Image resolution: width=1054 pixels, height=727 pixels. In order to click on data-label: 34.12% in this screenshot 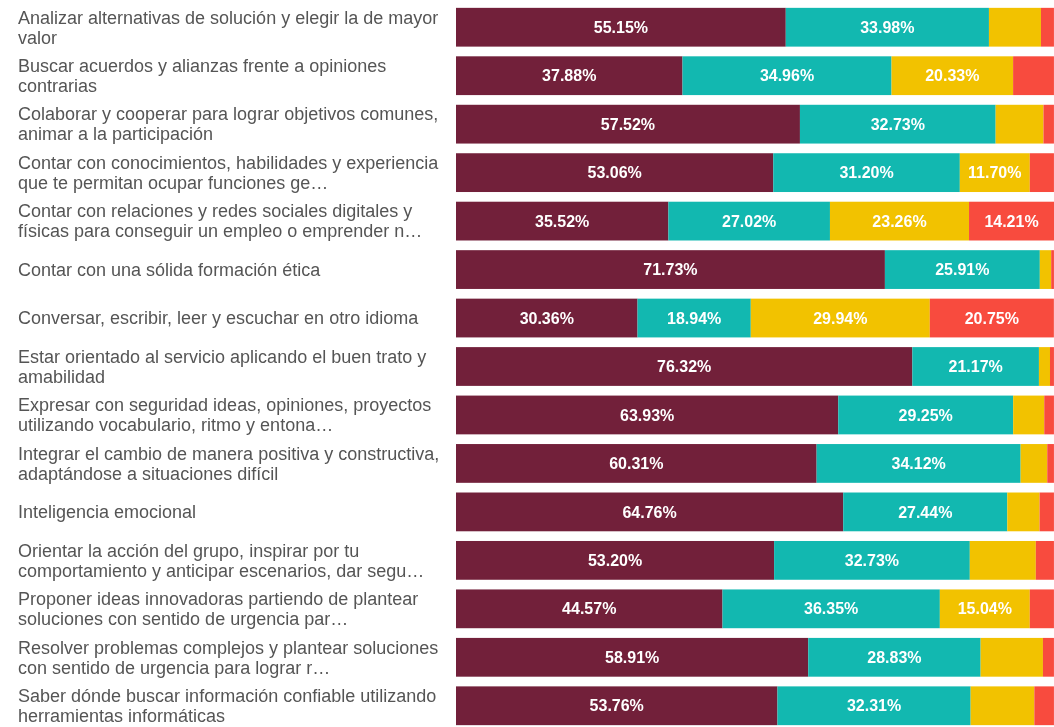, I will do `click(918, 464)`.